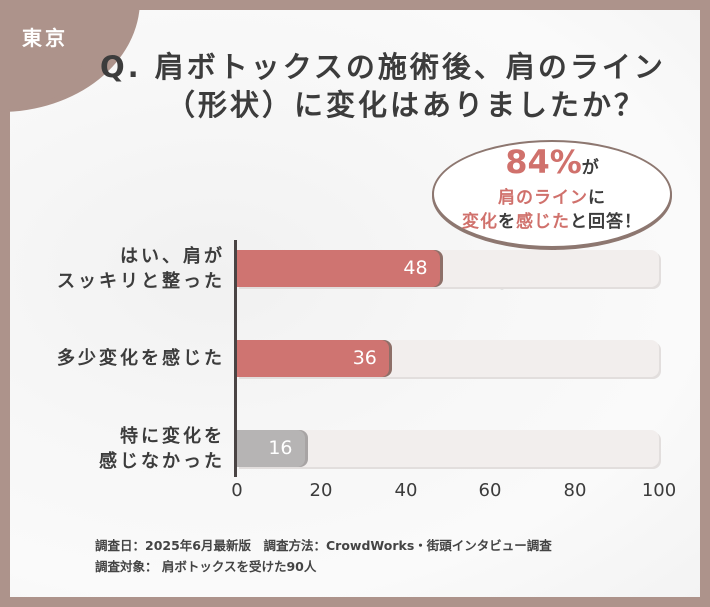  What do you see at coordinates (172, 436) in the screenshot?
I see `category-3-line-1: 特に変化を` at bounding box center [172, 436].